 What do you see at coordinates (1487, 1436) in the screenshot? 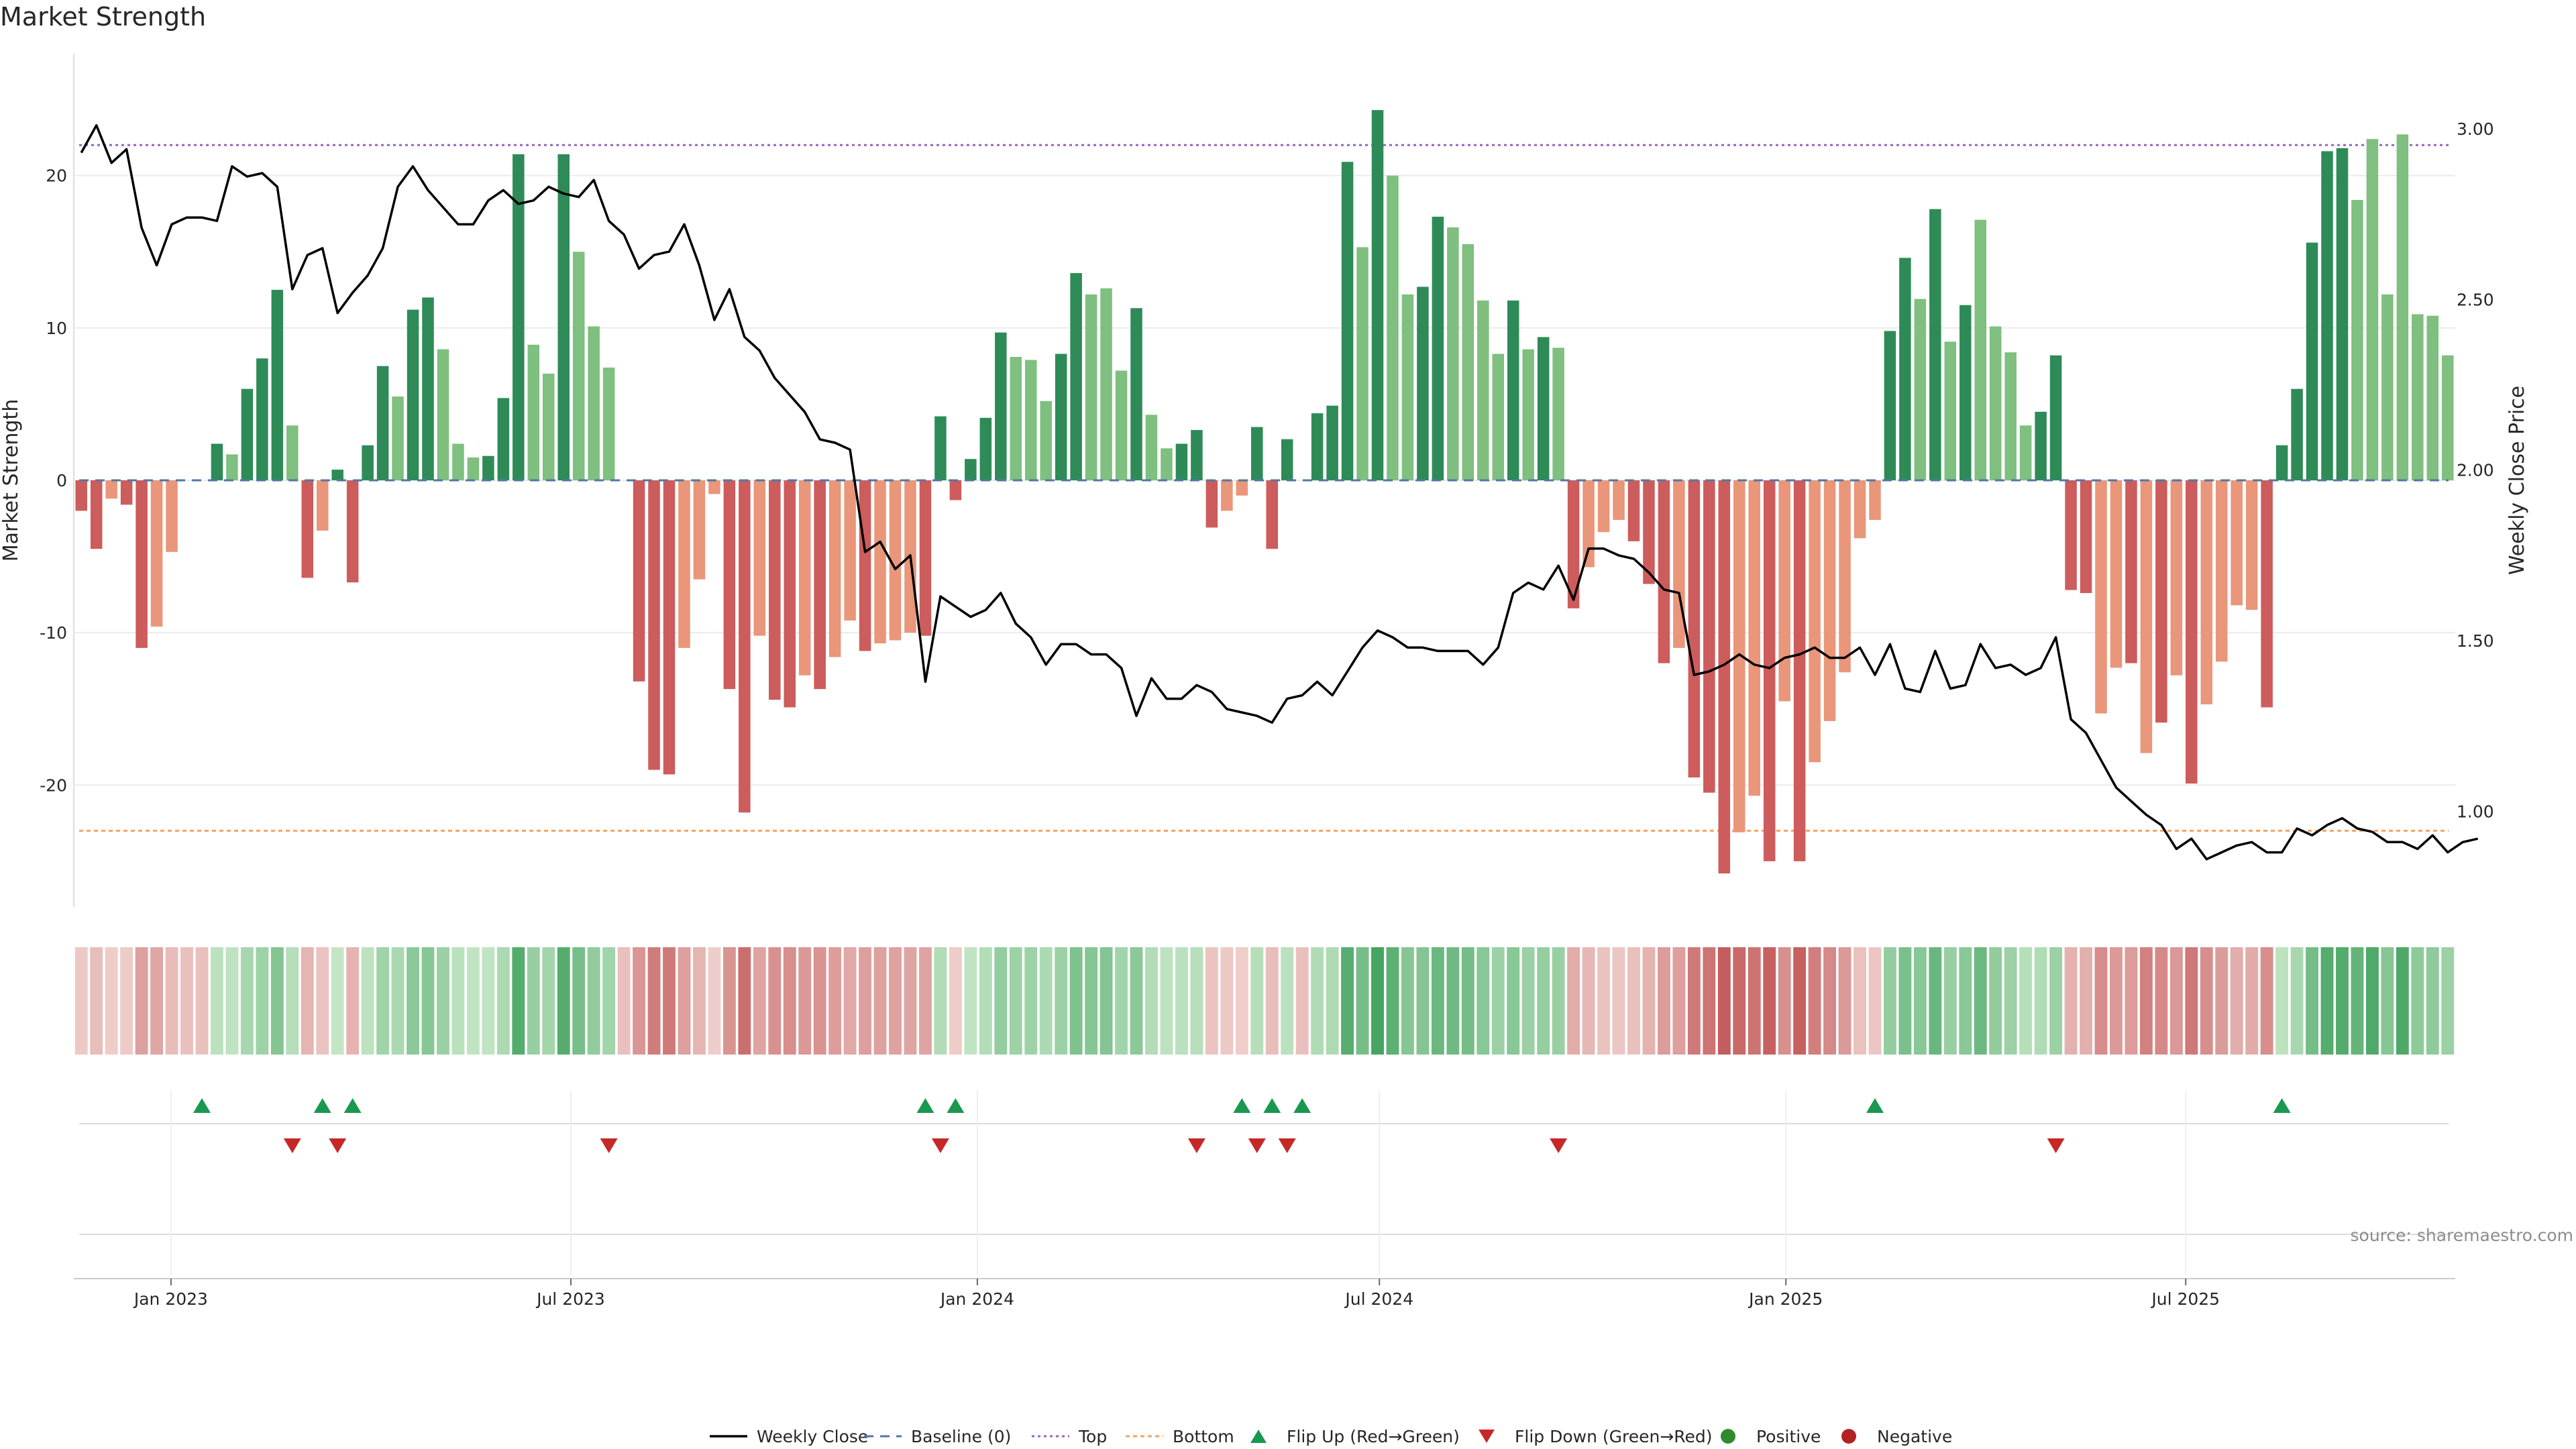
I see `legend-tri-down-swatch` at bounding box center [1487, 1436].